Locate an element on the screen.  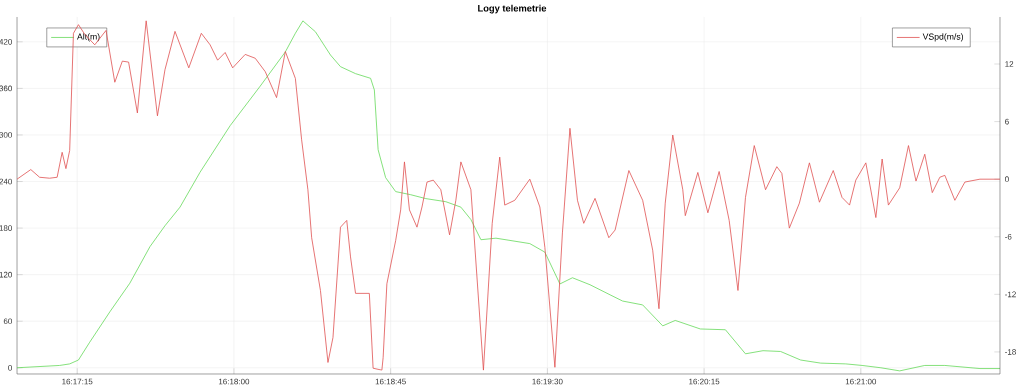
x-tick-label: 16:21:00 is located at coordinates (861, 381).